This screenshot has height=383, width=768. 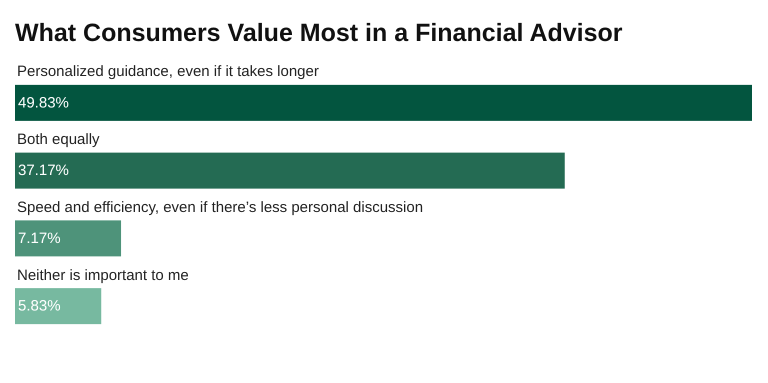 What do you see at coordinates (220, 207) in the screenshot?
I see `y-tick-label: Speed and efficiency, even if there’s less personal discussion` at bounding box center [220, 207].